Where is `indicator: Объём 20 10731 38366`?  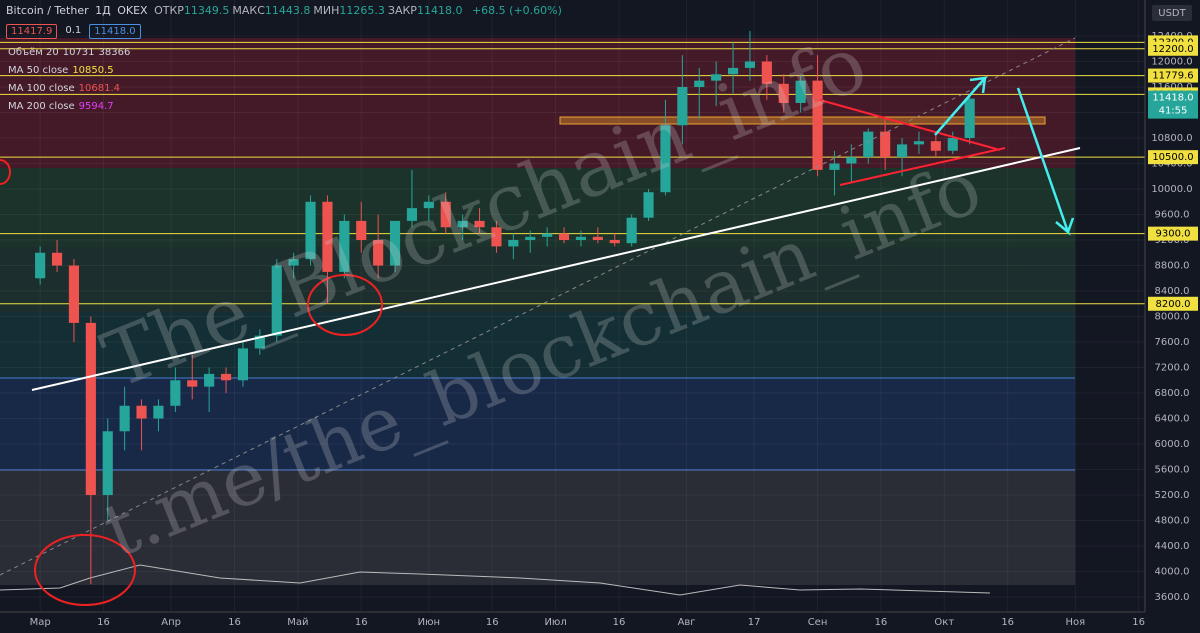
indicator: Объём 20 10731 38366 is located at coordinates (71, 52).